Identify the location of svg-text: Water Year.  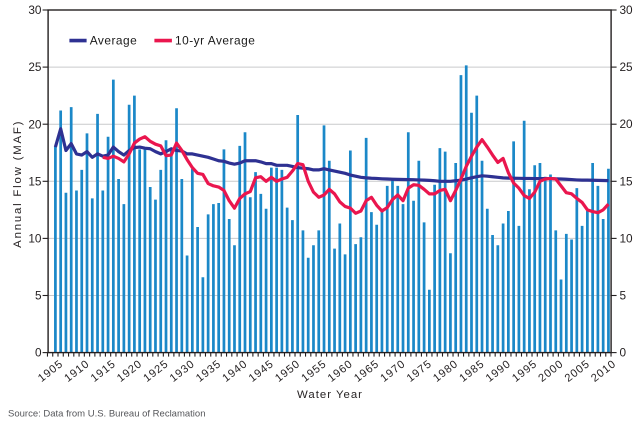
(330, 395).